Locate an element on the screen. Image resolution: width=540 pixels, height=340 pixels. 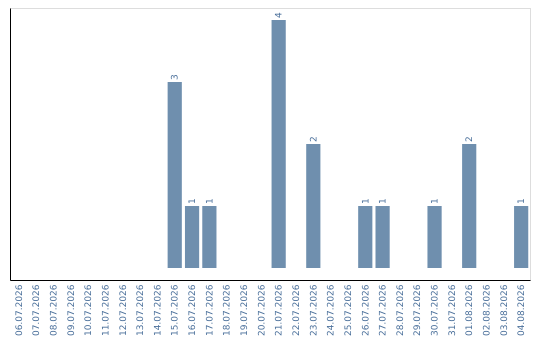
x-tick-label: 26.07.2026 is located at coordinates (366, 310).